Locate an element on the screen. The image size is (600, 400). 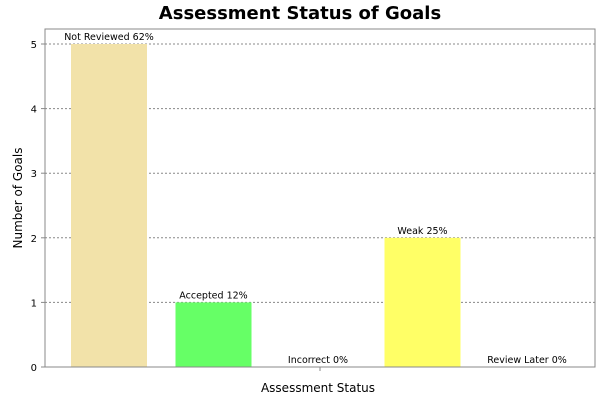
data-label: Review Later 0% is located at coordinates (527, 360).